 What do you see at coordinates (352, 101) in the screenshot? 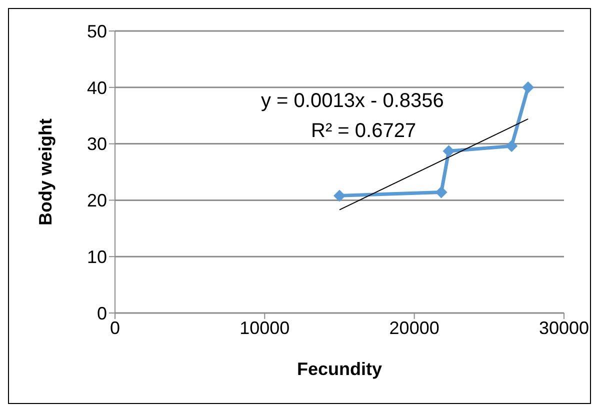
I see `annotation: y = 0.0013x - 0.8356` at bounding box center [352, 101].